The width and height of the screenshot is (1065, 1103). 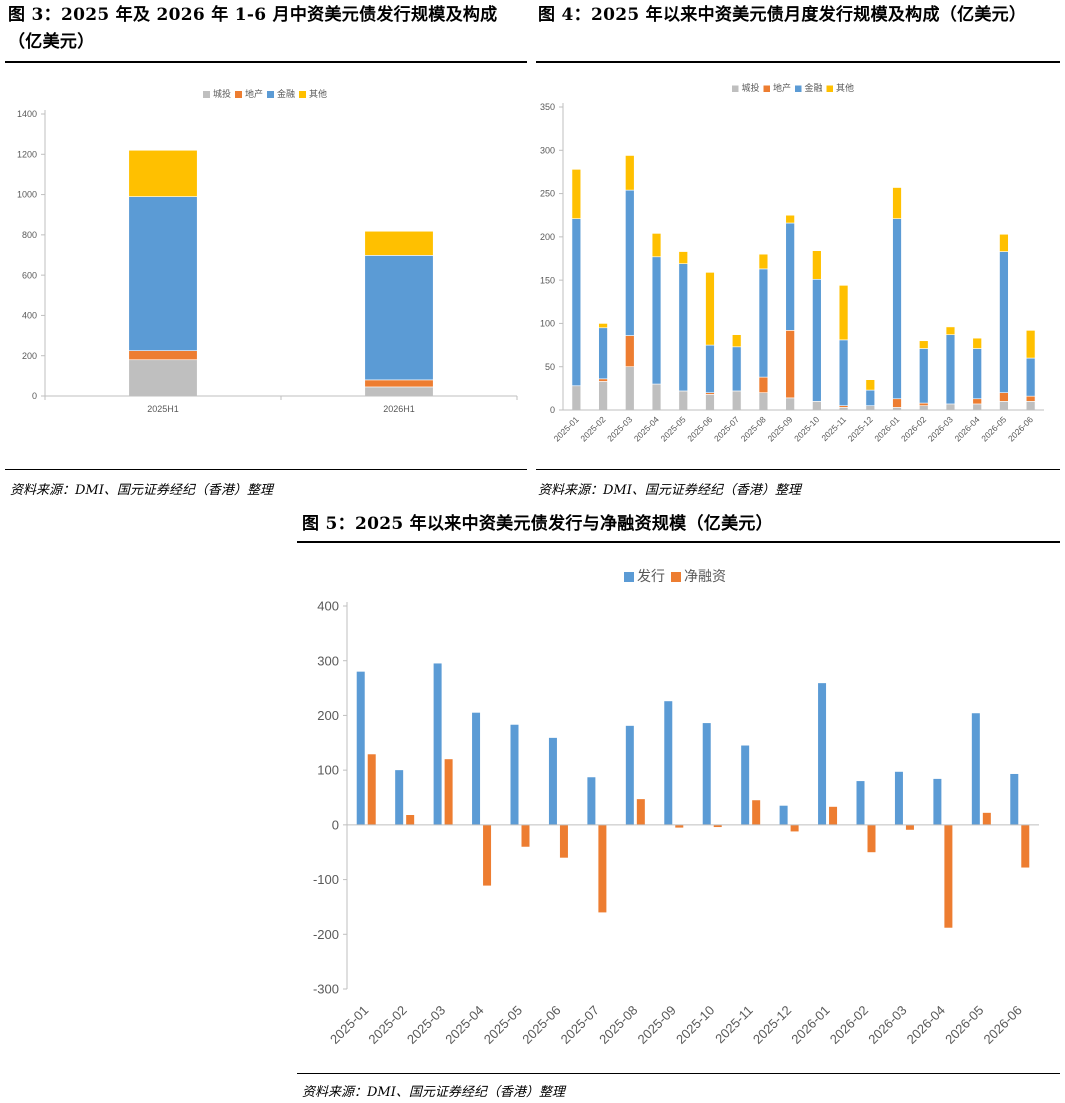 What do you see at coordinates (603, 353) in the screenshot?
I see `bar-金融-2025-02` at bounding box center [603, 353].